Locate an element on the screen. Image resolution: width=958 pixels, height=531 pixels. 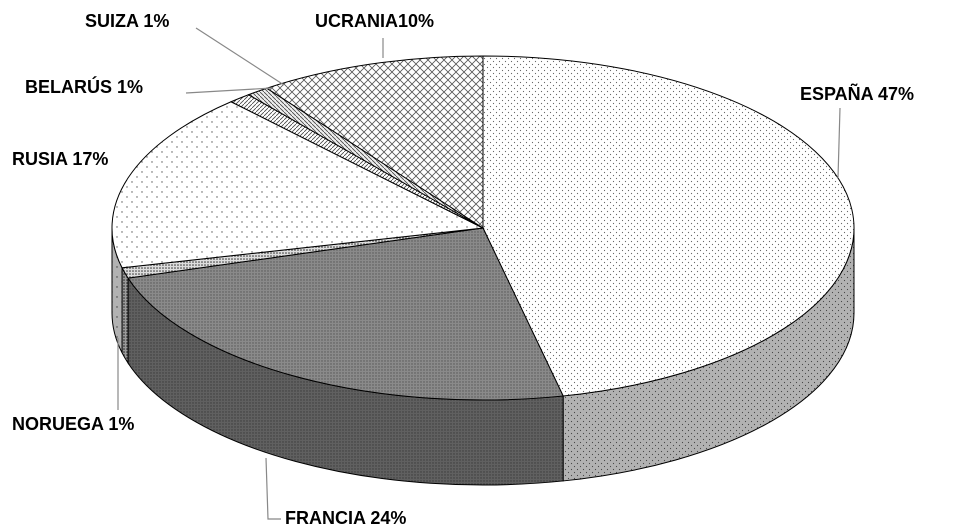
data-label: ESPAÑA 47% is located at coordinates (857, 93).